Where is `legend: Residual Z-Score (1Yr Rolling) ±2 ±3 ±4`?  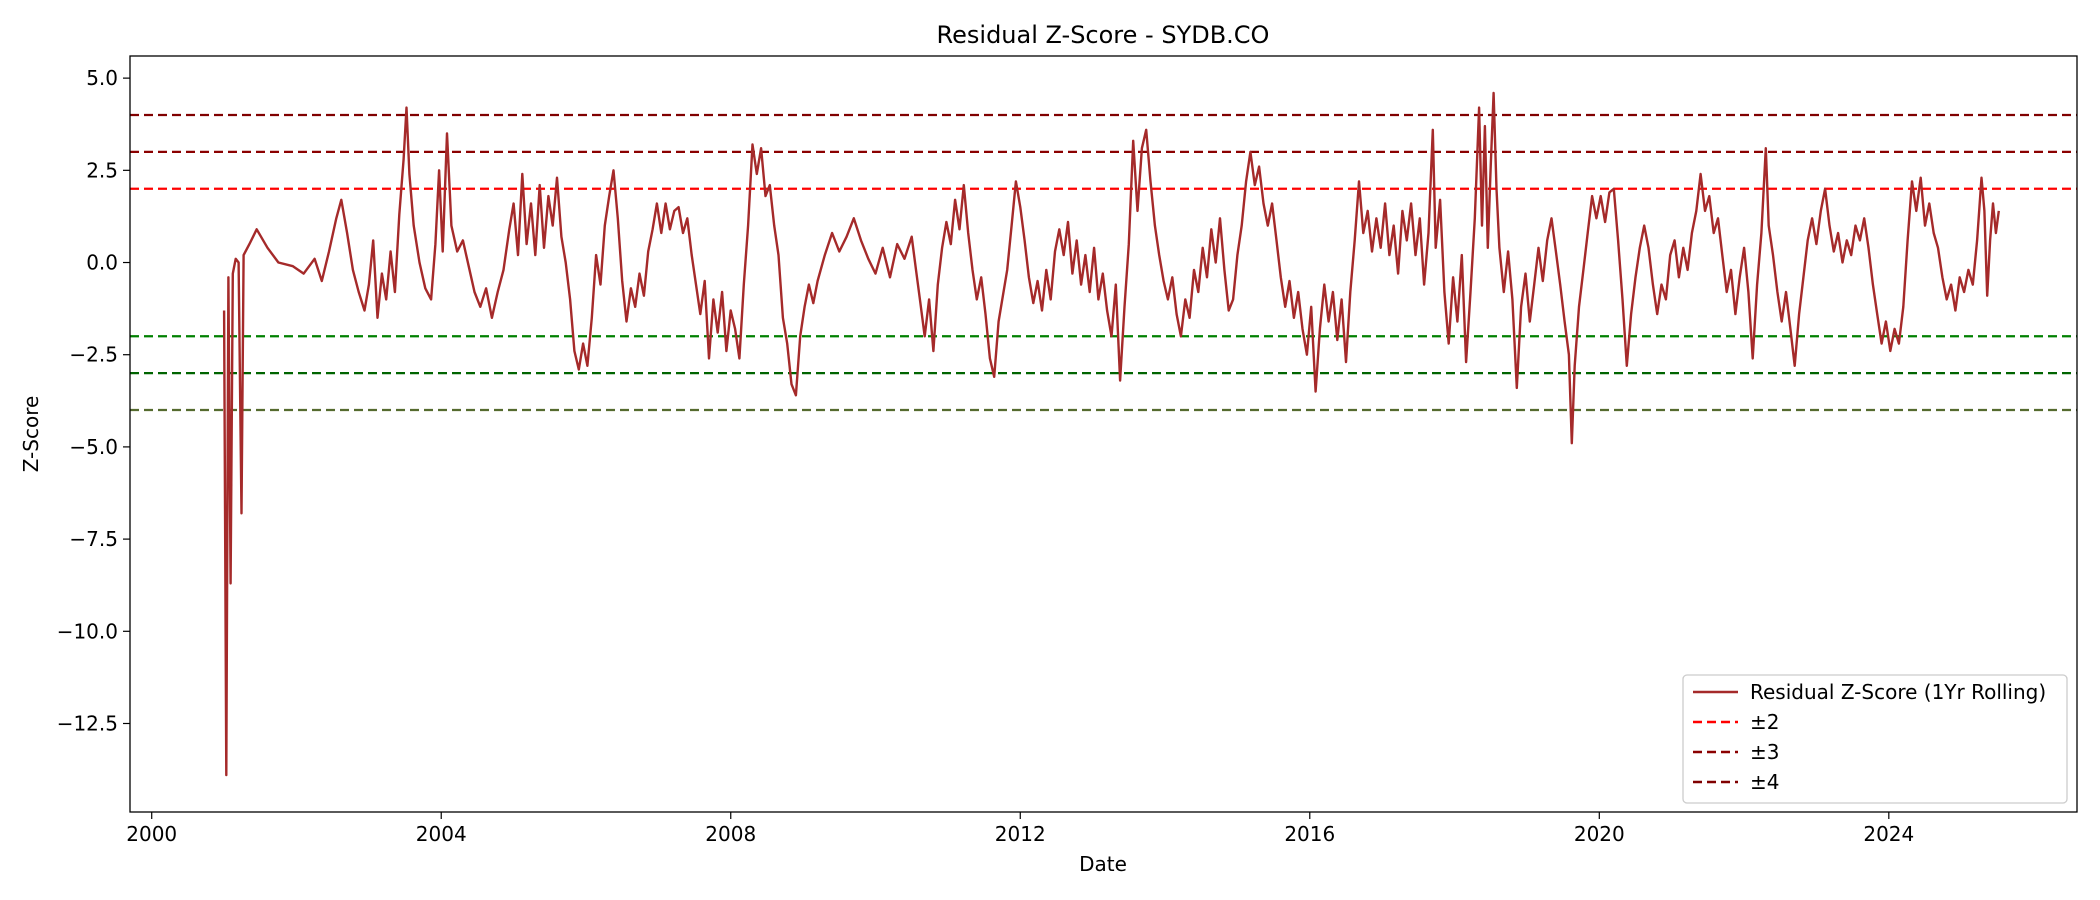
legend: Residual Z-Score (1Yr Rolling) ±2 ±3 ±4 is located at coordinates (1875, 739).